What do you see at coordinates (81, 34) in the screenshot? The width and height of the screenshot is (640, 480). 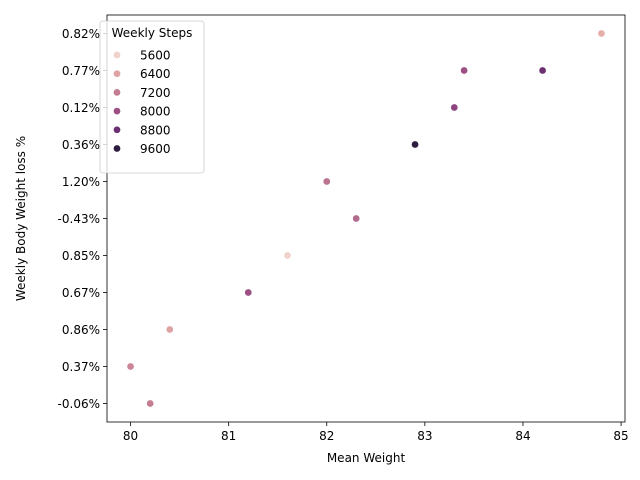 I see `y-tick-label: 0.82%` at bounding box center [81, 34].